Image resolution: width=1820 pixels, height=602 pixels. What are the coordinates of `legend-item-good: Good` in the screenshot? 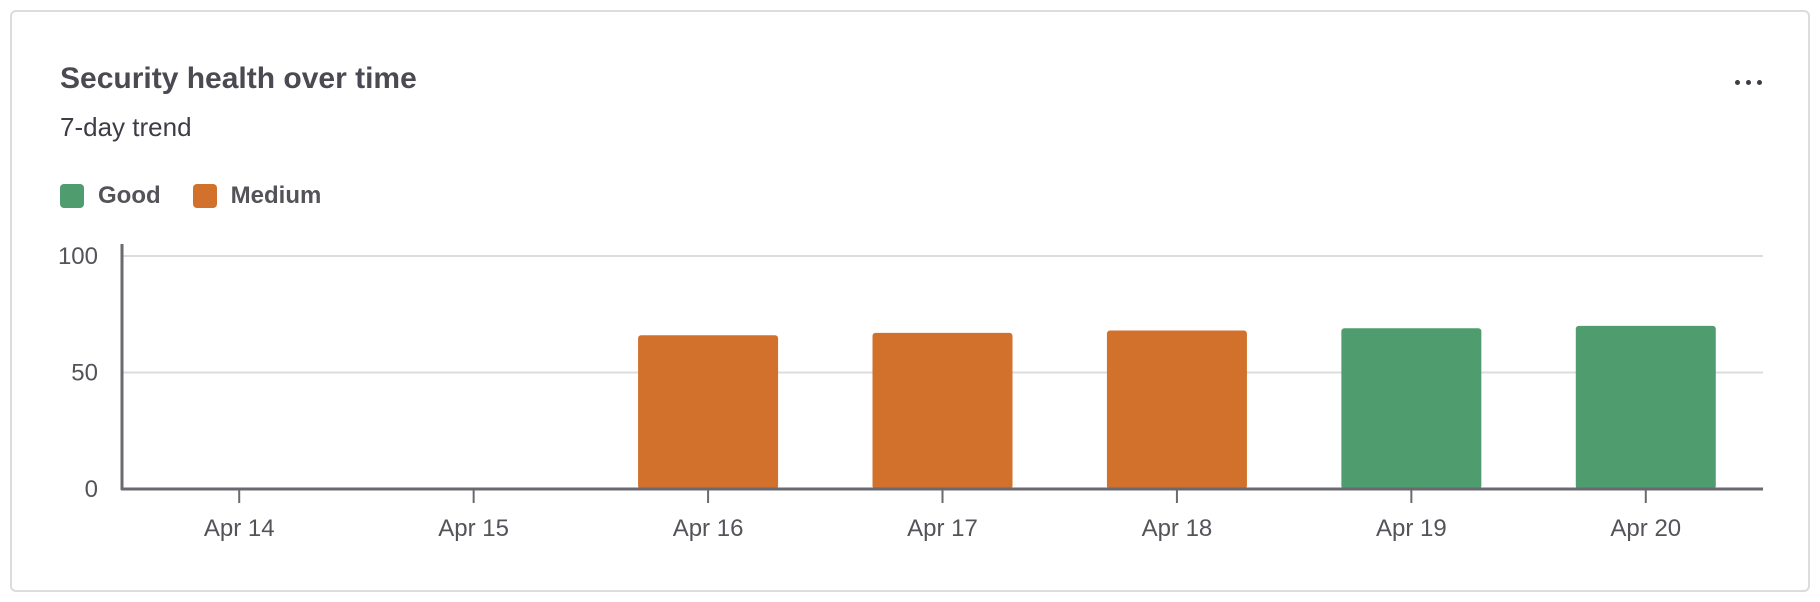 It's located at (110, 196).